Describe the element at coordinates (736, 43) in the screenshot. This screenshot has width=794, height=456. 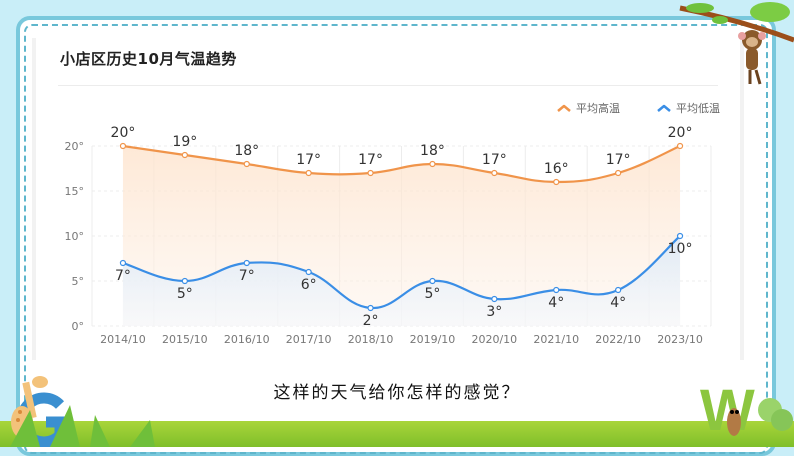
I see `monkey-on-branch-icon` at that location.